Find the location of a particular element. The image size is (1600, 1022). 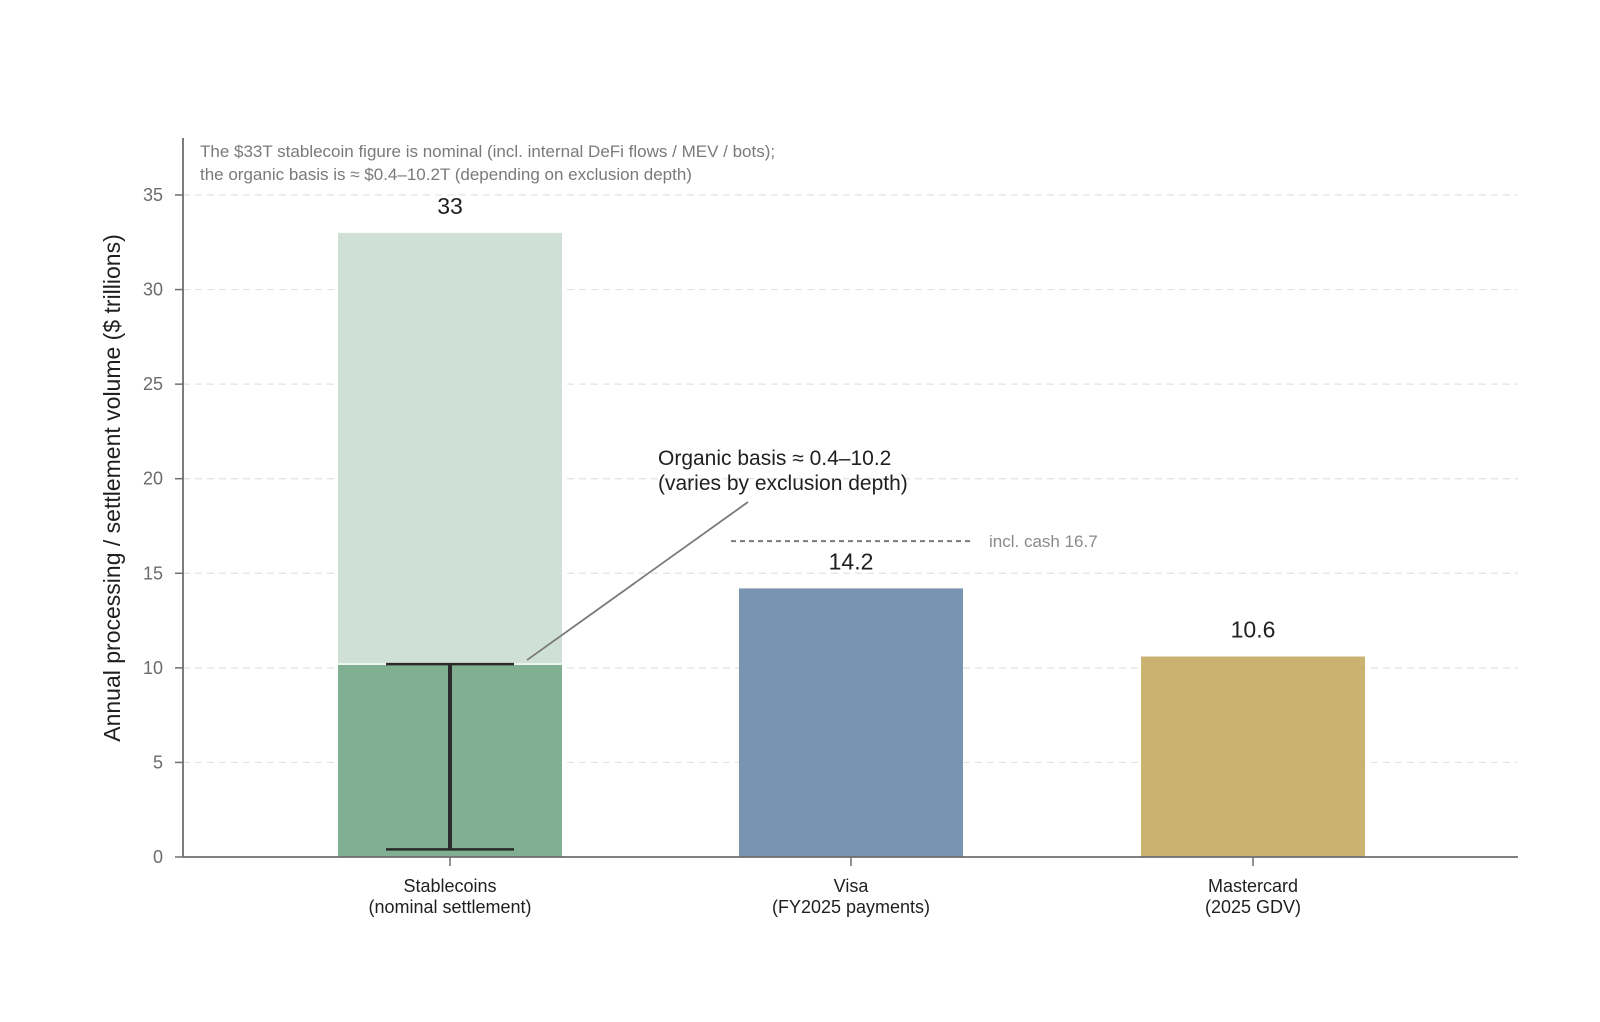

x-tick-label-line: Visa is located at coordinates (852, 886).